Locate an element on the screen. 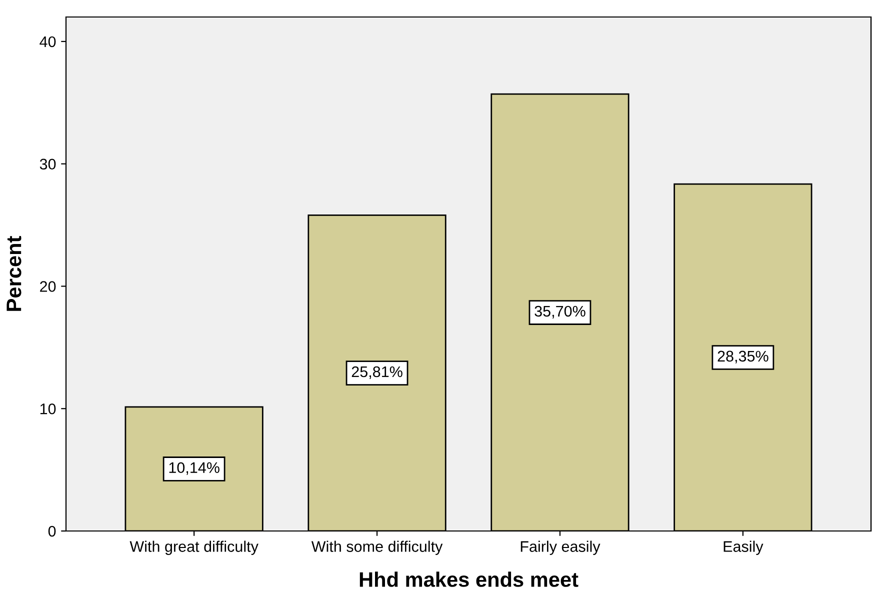 The width and height of the screenshot is (872, 595). y-tick-label: 30 is located at coordinates (48, 164).